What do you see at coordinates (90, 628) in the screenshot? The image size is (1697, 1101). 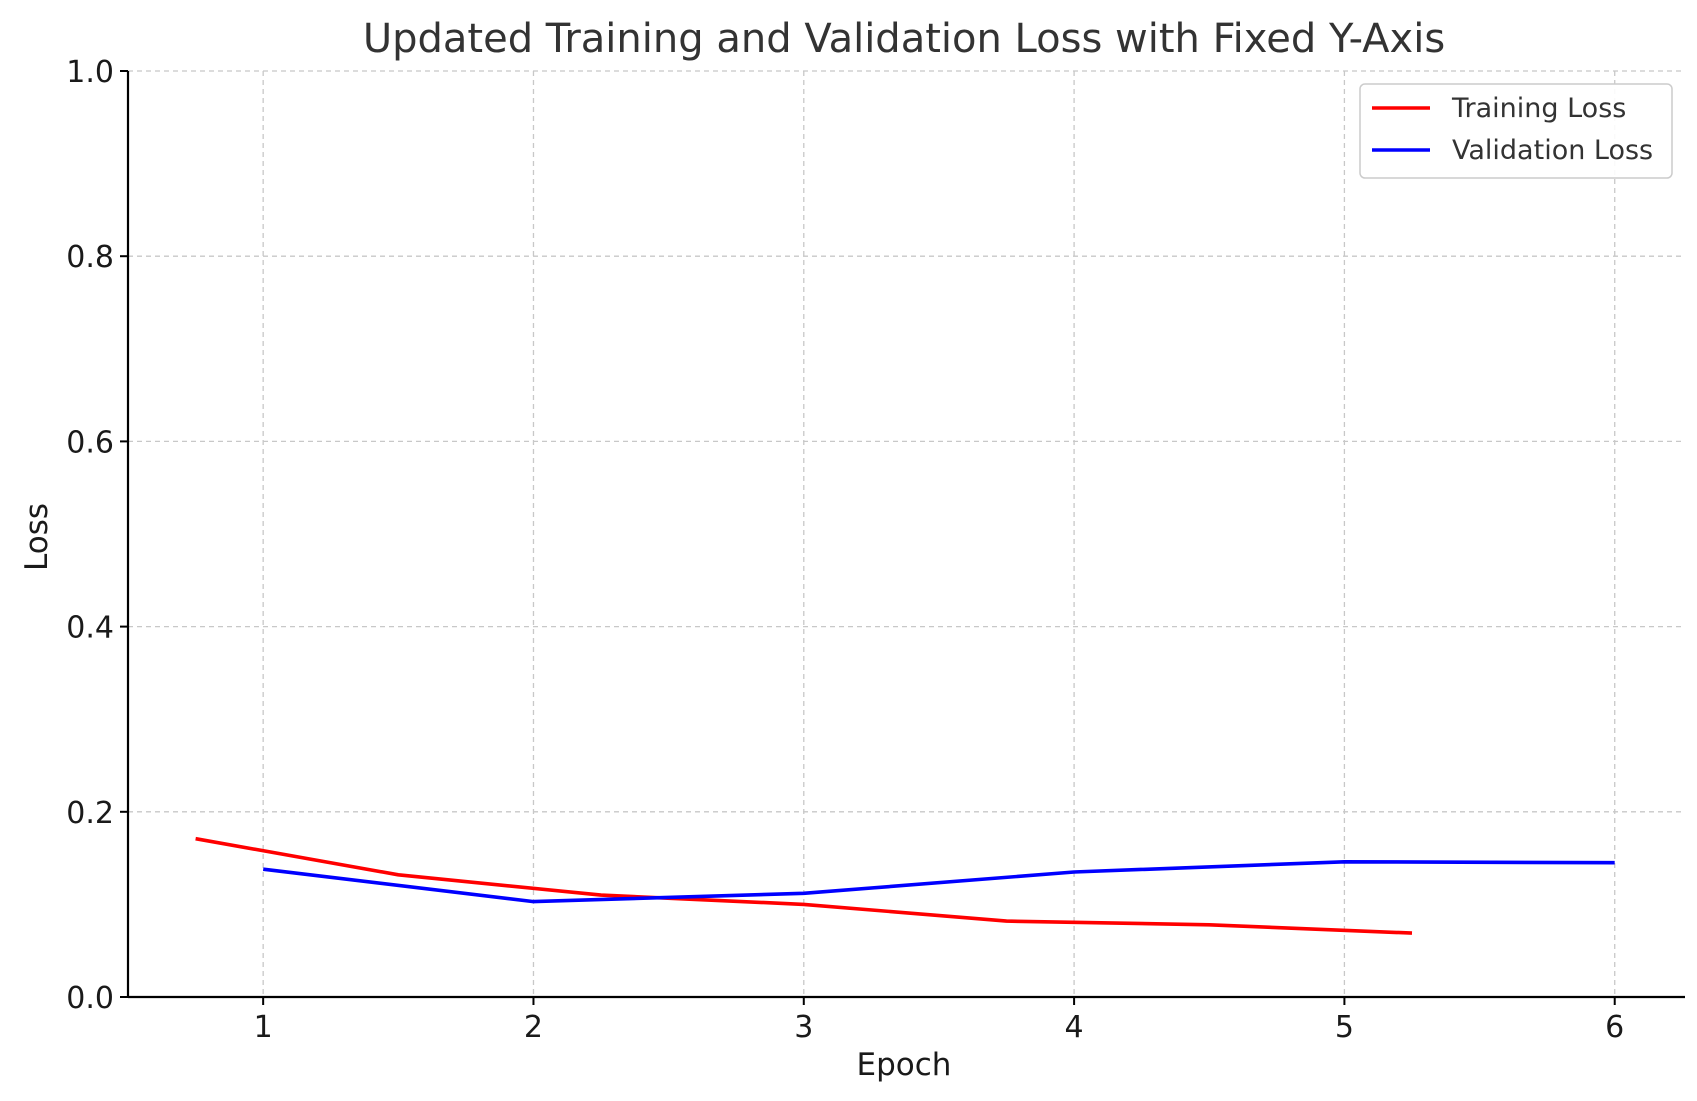 I see `y-tick-label: 0.4` at bounding box center [90, 628].